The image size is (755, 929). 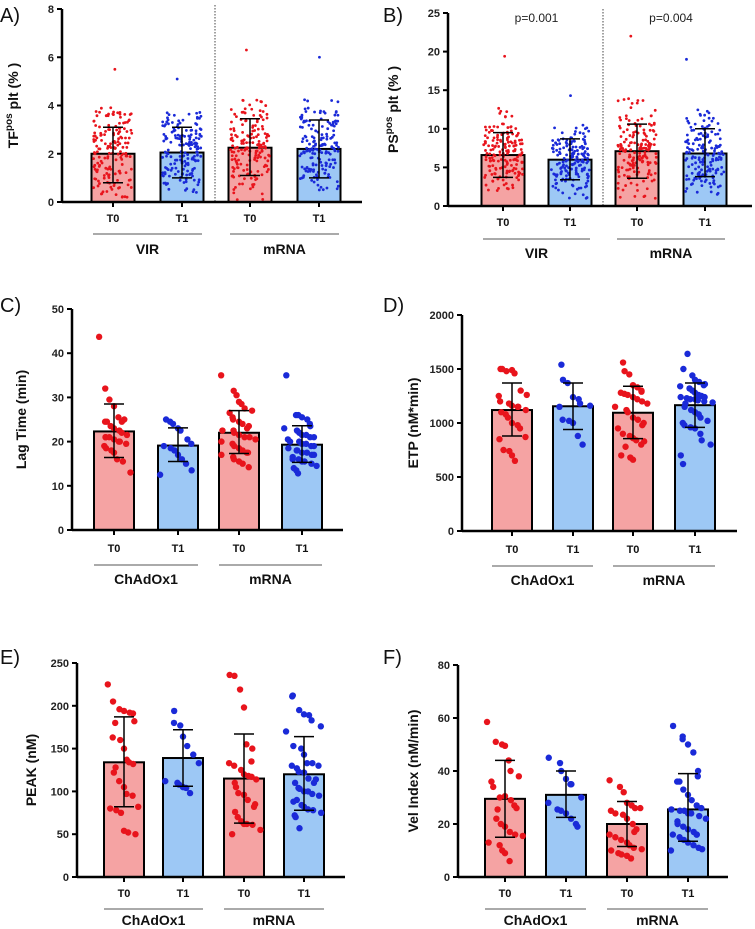 I want to click on y-tick-label: 0, so click(x=66, y=878).